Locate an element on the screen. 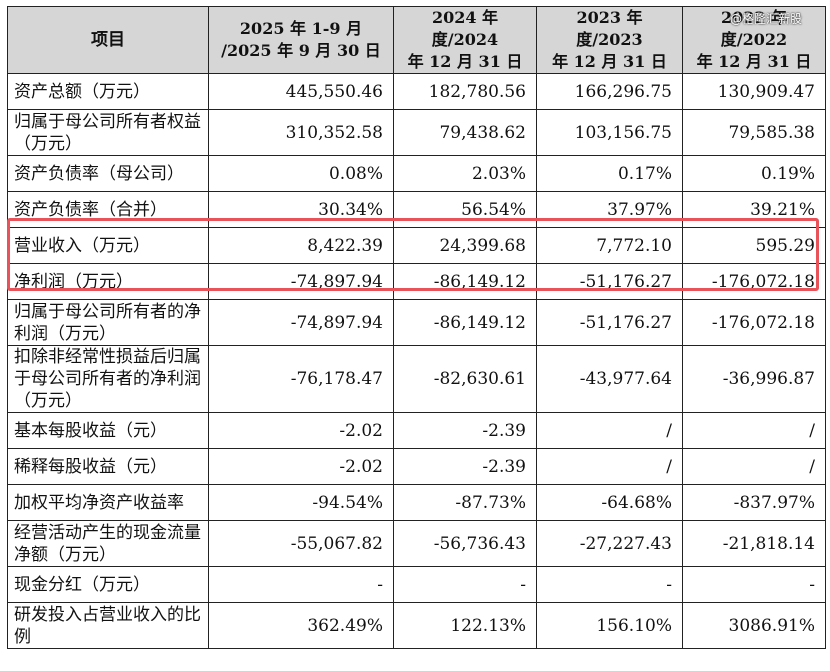 This screenshot has width=830, height=671. cell-value: 30.34% is located at coordinates (301, 209).